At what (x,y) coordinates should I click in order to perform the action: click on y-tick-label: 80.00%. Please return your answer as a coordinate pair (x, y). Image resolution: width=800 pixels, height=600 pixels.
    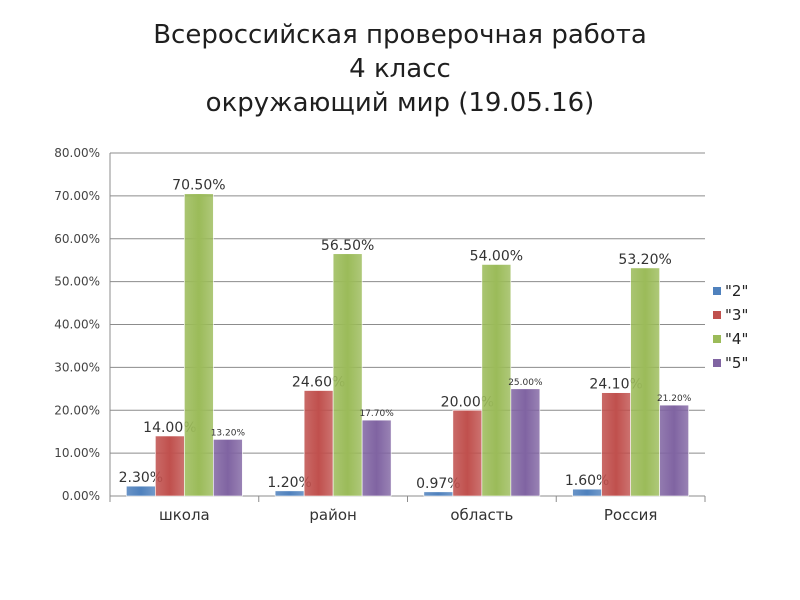
    Looking at the image, I should click on (77, 153).